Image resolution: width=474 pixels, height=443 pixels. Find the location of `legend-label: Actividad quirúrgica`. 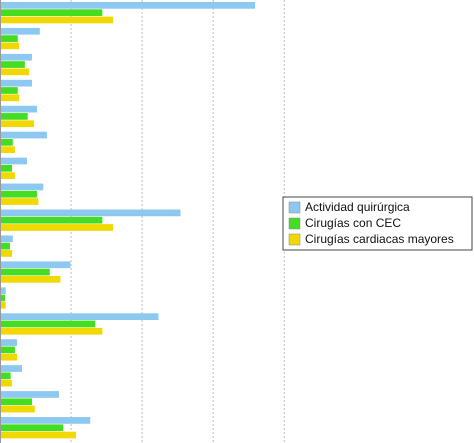

legend-label: Actividad quirúrgica is located at coordinates (357, 207).